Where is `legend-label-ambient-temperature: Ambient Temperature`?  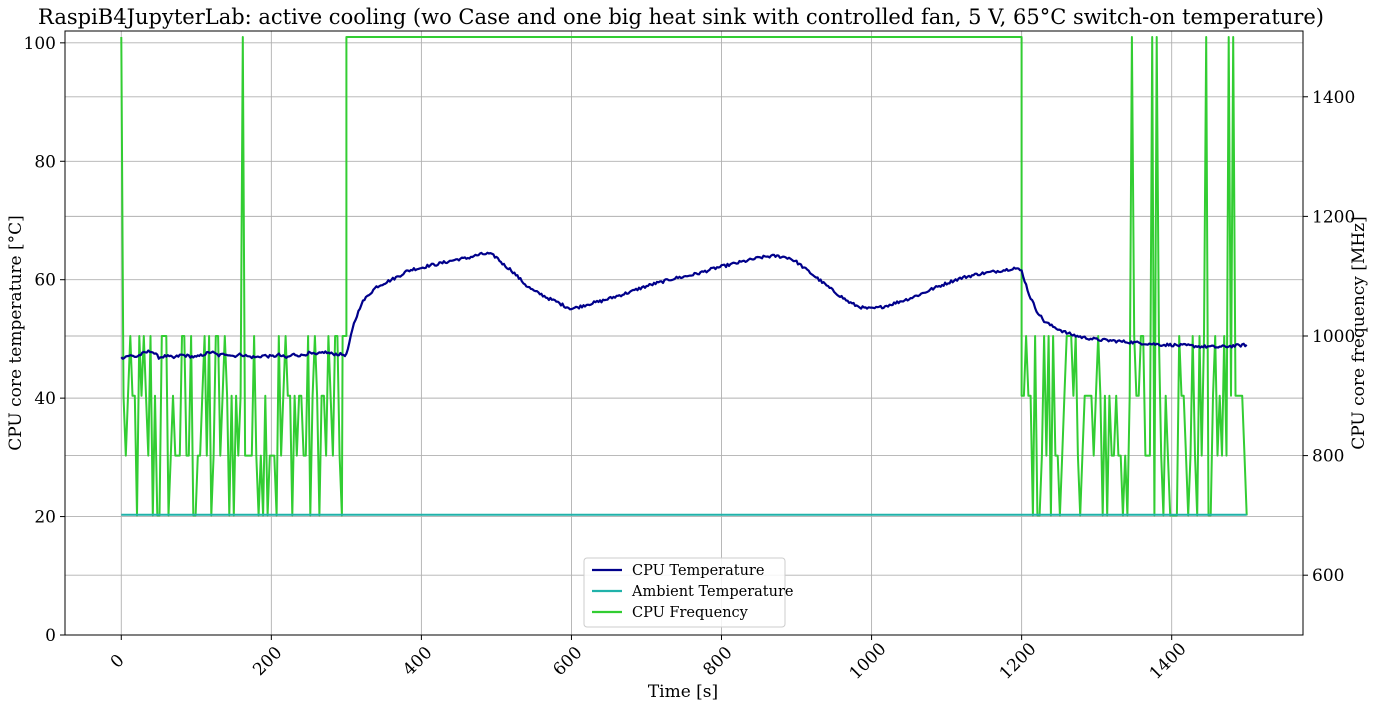
legend-label-ambient-temperature: Ambient Temperature is located at coordinates (712, 592).